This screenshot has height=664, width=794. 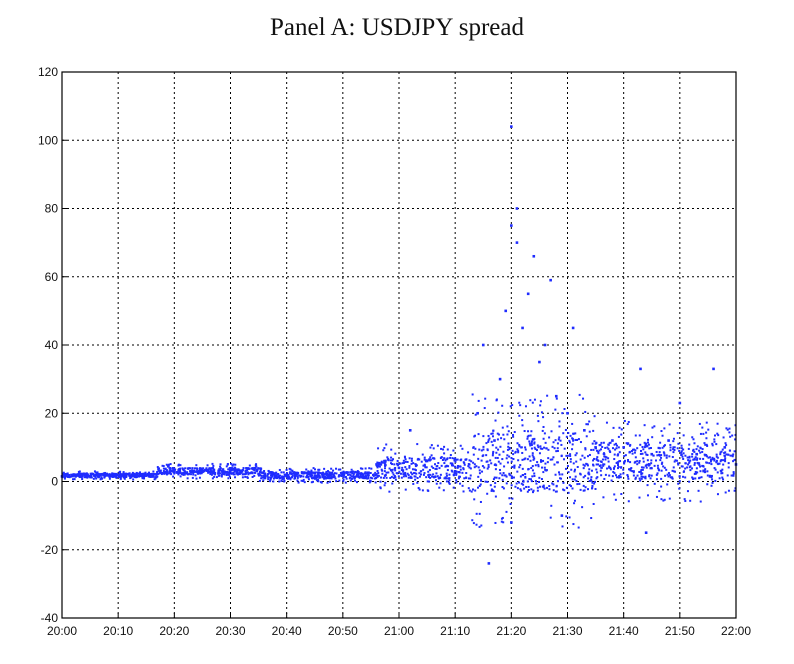 What do you see at coordinates (624, 631) in the screenshot?
I see `x-tick-label: 21:40` at bounding box center [624, 631].